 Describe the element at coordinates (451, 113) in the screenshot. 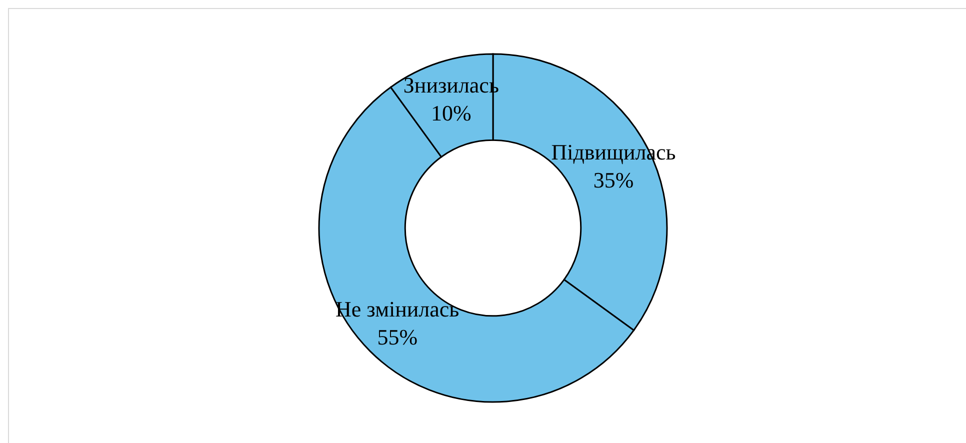

I see `data-label: 10%` at that location.